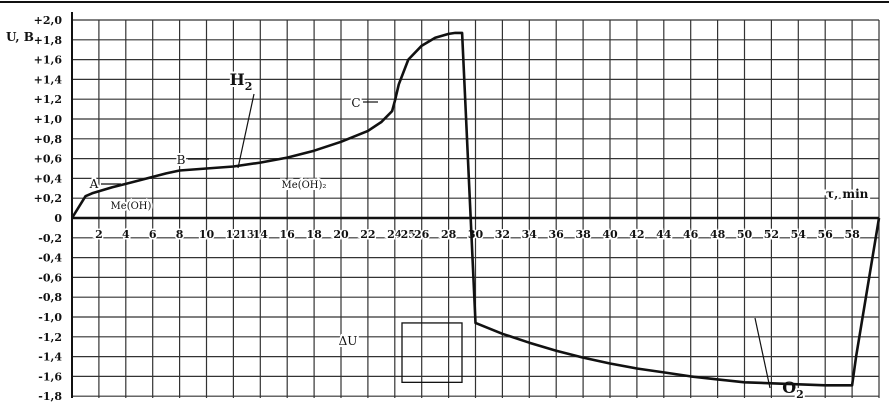 The width and height of the screenshot is (889, 408). Describe the element at coordinates (48, 20) in the screenshot. I see `y-tick-label: +2,0` at that location.